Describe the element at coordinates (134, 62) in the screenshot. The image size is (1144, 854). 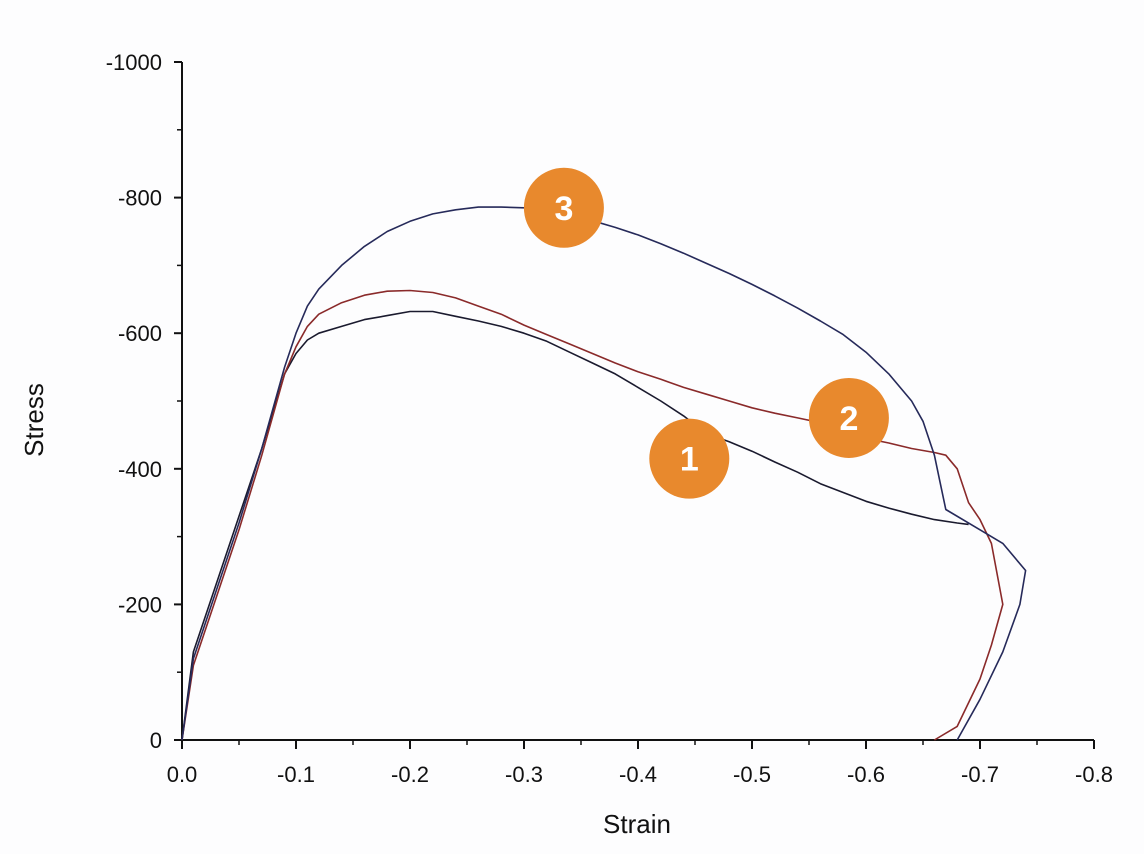
I see `y-tick-label: -1000` at that location.